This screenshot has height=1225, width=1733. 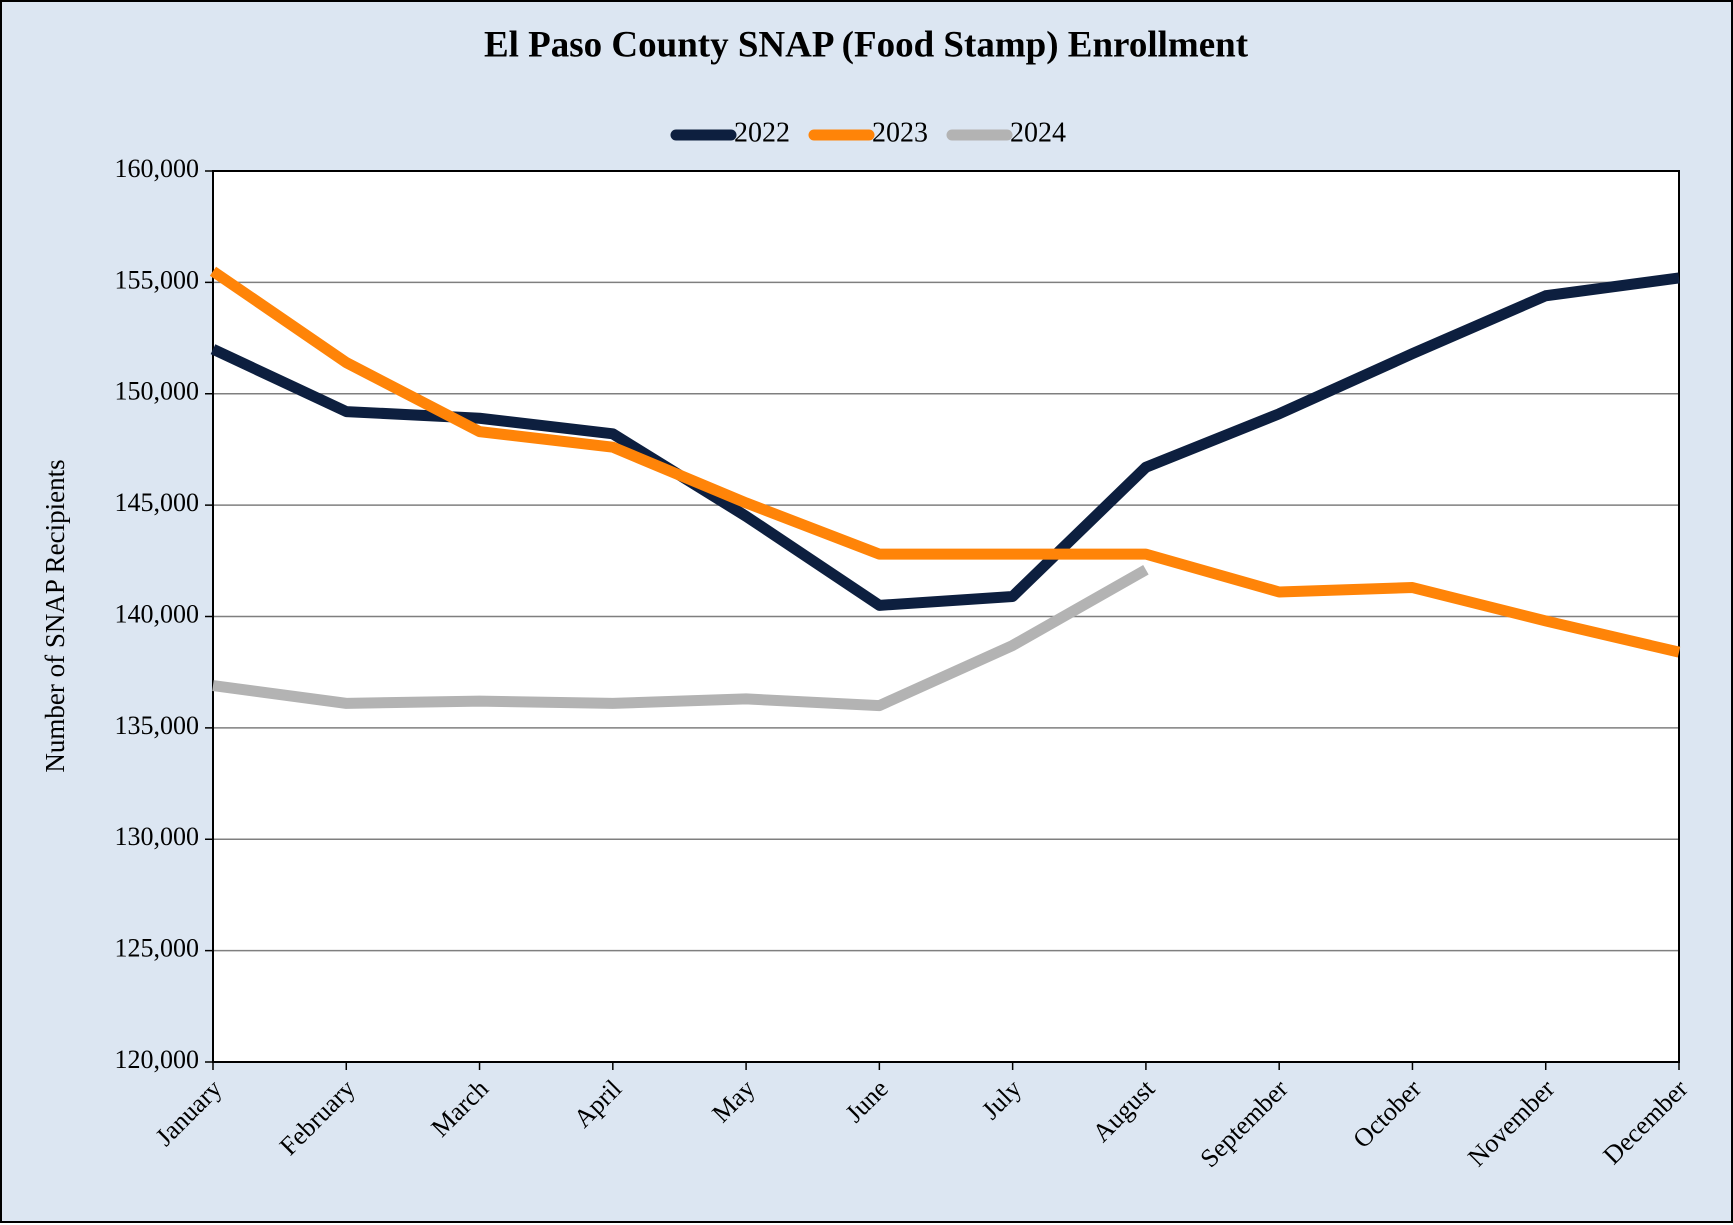 I want to click on y-tick-label: 125,000, so click(x=157, y=948).